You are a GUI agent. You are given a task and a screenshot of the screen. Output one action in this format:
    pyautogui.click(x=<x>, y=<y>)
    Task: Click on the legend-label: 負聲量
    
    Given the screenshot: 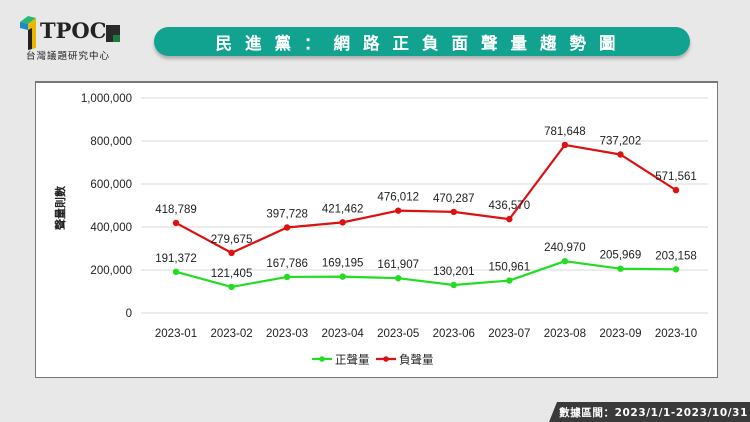 What is the action you would take?
    pyautogui.click(x=416, y=360)
    